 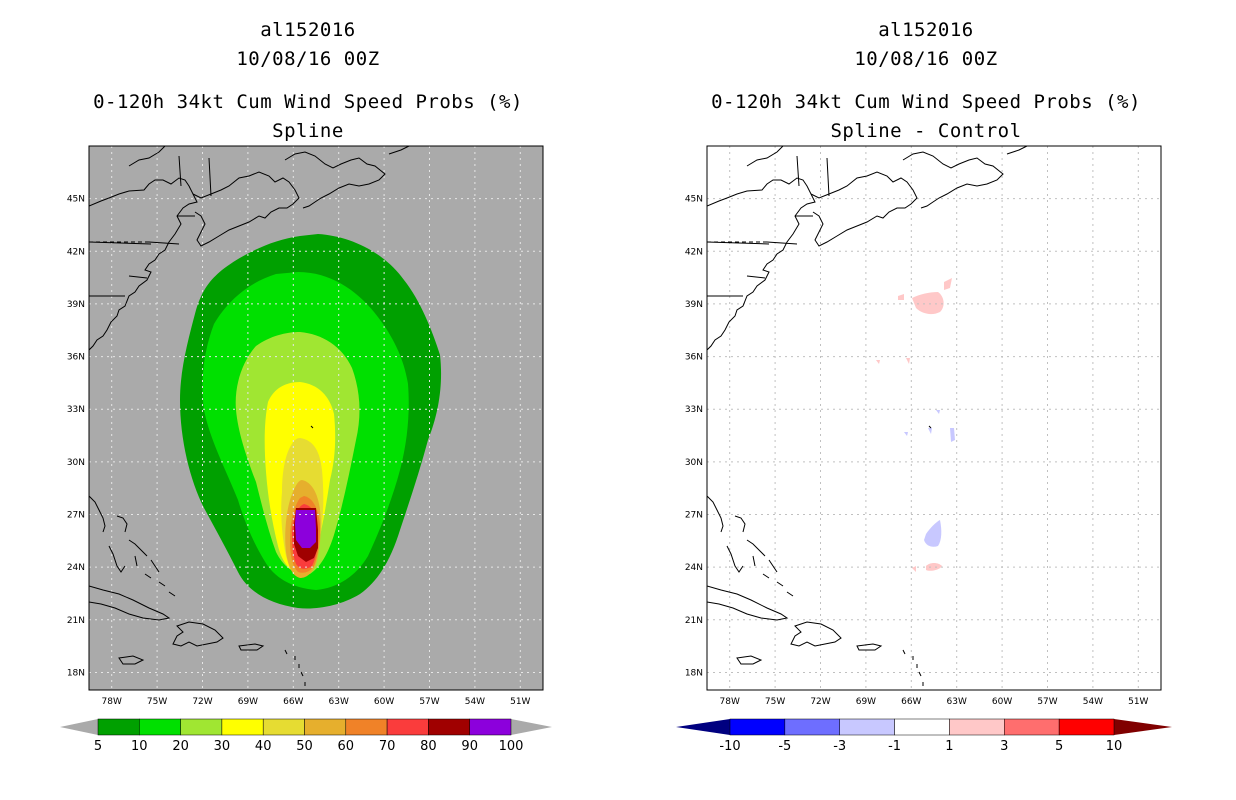 What do you see at coordinates (784, 746) in the screenshot?
I see `right-colorbar-label: -5` at bounding box center [784, 746].